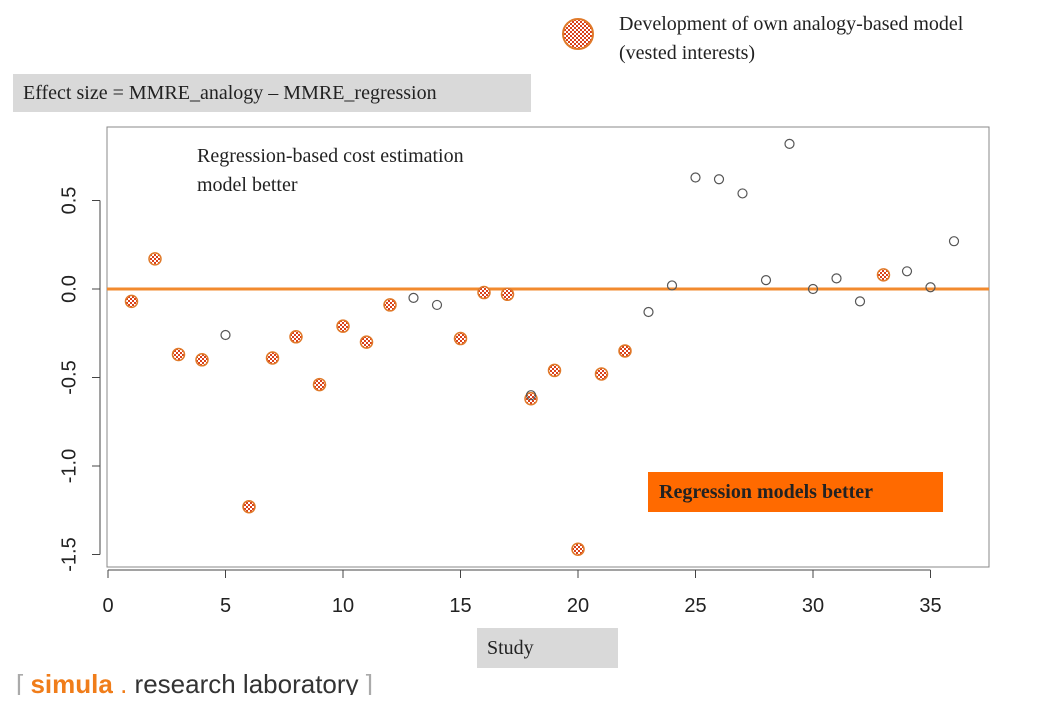 The image size is (1039, 720). What do you see at coordinates (813, 606) in the screenshot?
I see `x-tick-label: 30` at bounding box center [813, 606].